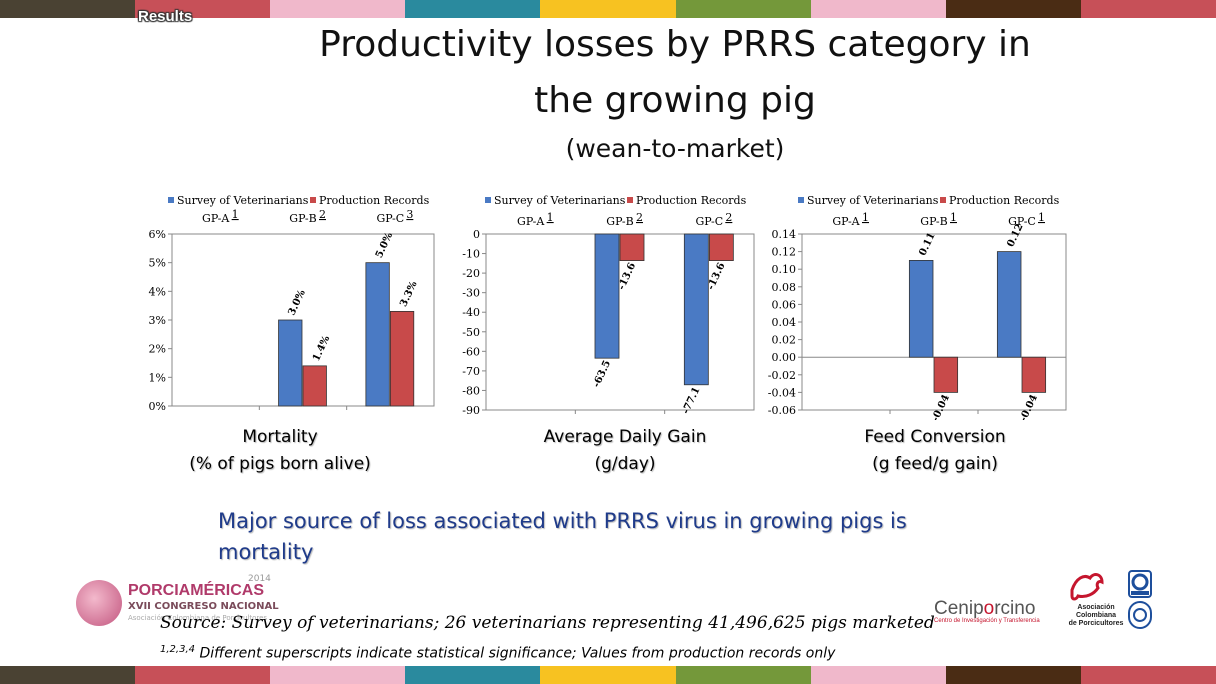 Image resolution: width=1216 pixels, height=684 pixels. What do you see at coordinates (784, 322) in the screenshot?
I see `y-tick-label: 0.04` at bounding box center [784, 322].